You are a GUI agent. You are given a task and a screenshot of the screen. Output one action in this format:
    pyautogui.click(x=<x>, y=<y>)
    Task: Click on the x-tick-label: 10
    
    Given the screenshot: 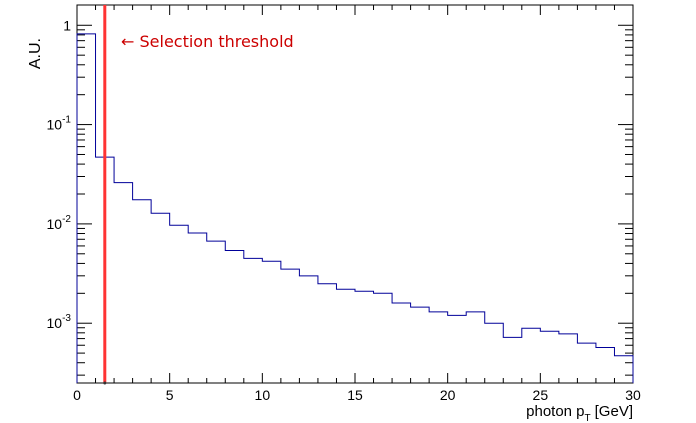 What is the action you would take?
    pyautogui.click(x=263, y=395)
    